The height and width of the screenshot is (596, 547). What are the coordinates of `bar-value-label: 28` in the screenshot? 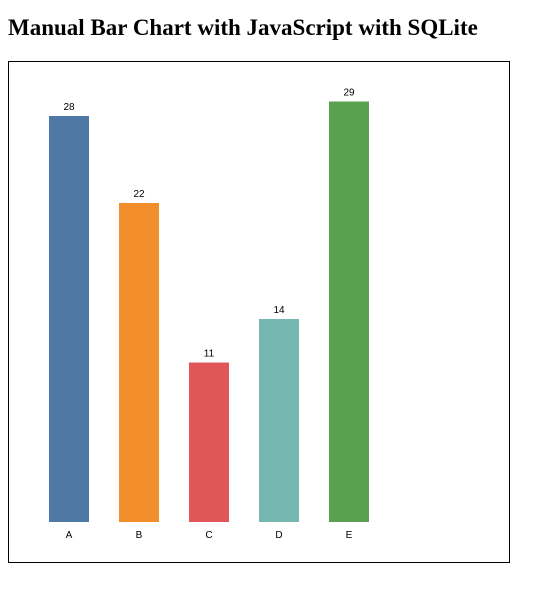 It's located at (69, 107).